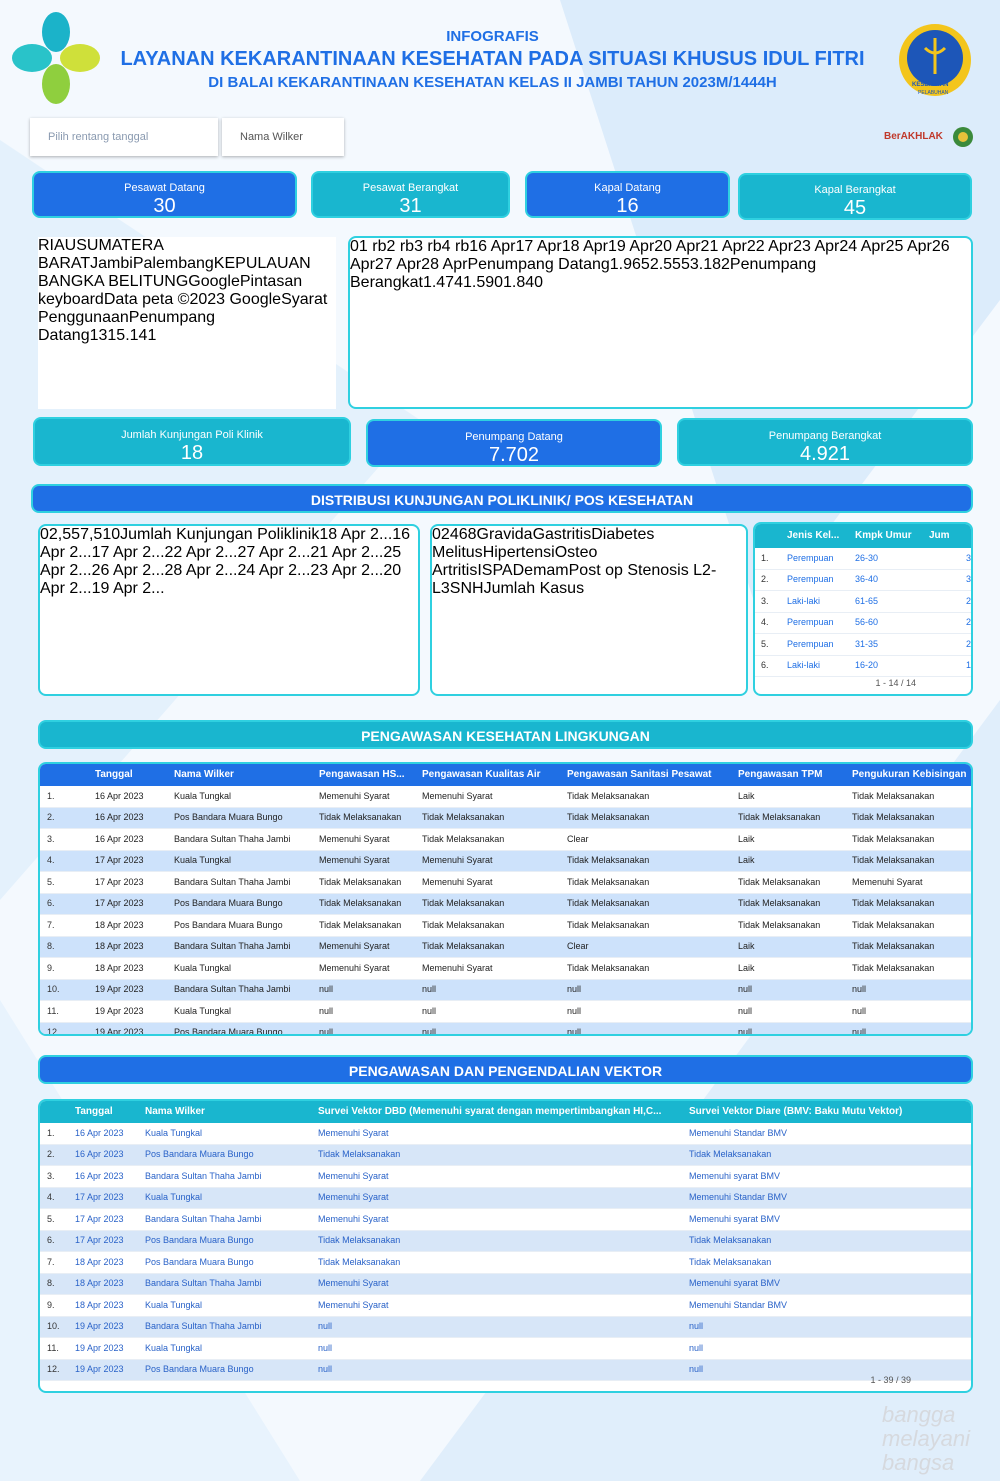 The height and width of the screenshot is (1481, 1000). What do you see at coordinates (909, 774) in the screenshot?
I see `column-header: Pengukuran Kebisingan` at bounding box center [909, 774].